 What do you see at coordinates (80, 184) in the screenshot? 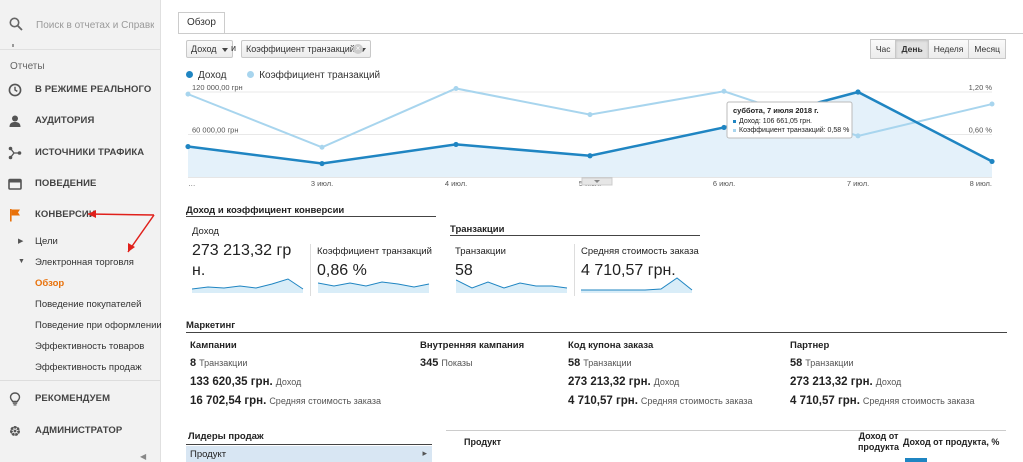
I see `nav-item-behavior: ПОВЕДЕНИЕ` at bounding box center [80, 184].